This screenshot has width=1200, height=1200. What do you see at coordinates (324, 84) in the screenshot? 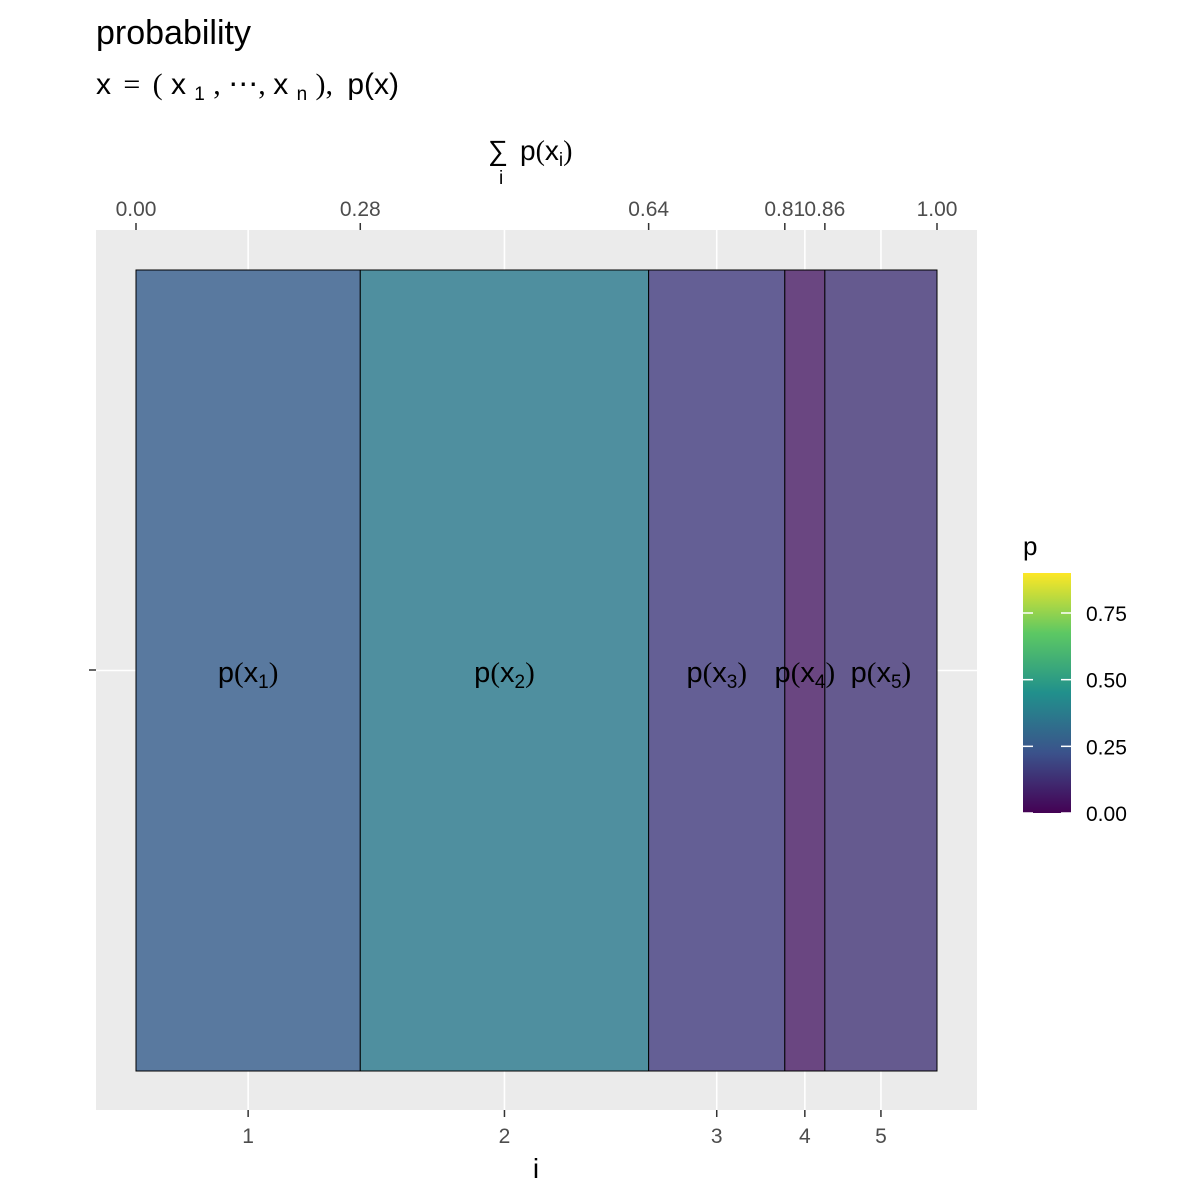
I see `subtitle-close: ),` at bounding box center [324, 84].